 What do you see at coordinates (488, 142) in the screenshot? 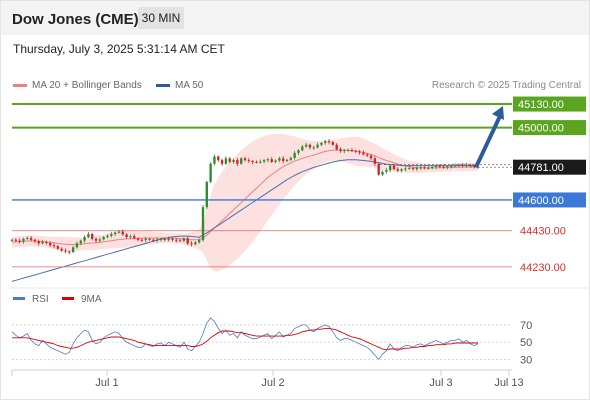
I see `forecast-arrow-shaft` at bounding box center [488, 142].